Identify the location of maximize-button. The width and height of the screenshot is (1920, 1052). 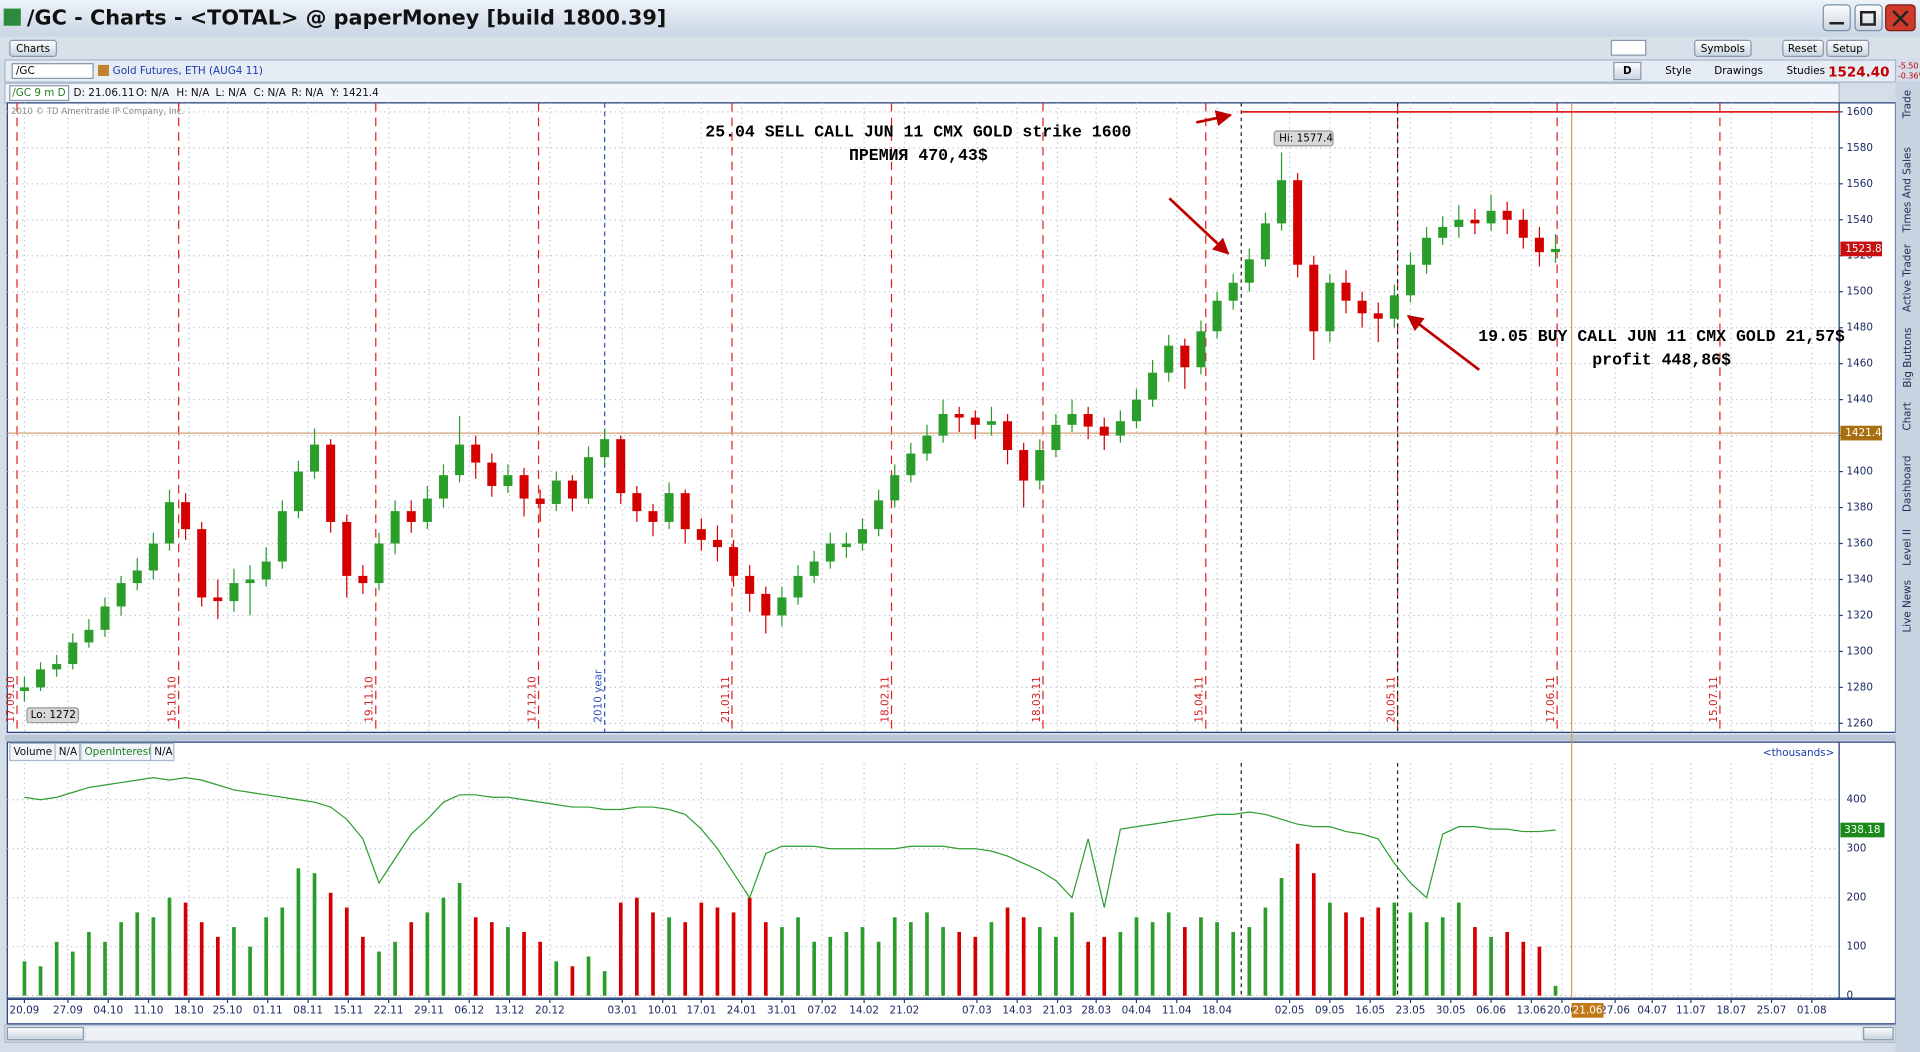
(1868, 18).